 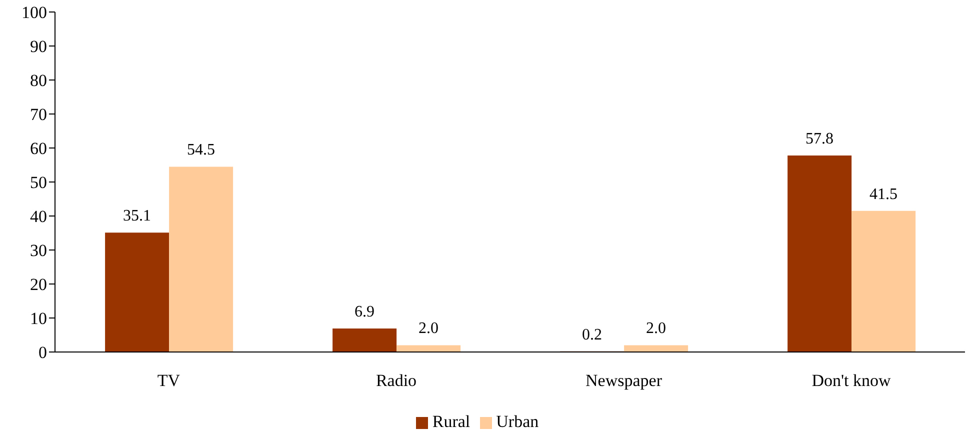 What do you see at coordinates (38, 284) in the screenshot?
I see `y-tick-label: 20` at bounding box center [38, 284].